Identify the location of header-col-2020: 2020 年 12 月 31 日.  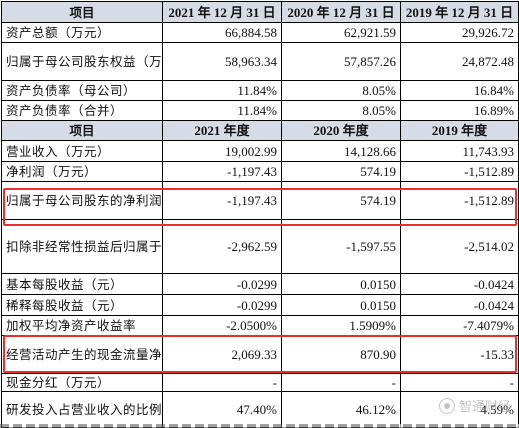
(341, 12).